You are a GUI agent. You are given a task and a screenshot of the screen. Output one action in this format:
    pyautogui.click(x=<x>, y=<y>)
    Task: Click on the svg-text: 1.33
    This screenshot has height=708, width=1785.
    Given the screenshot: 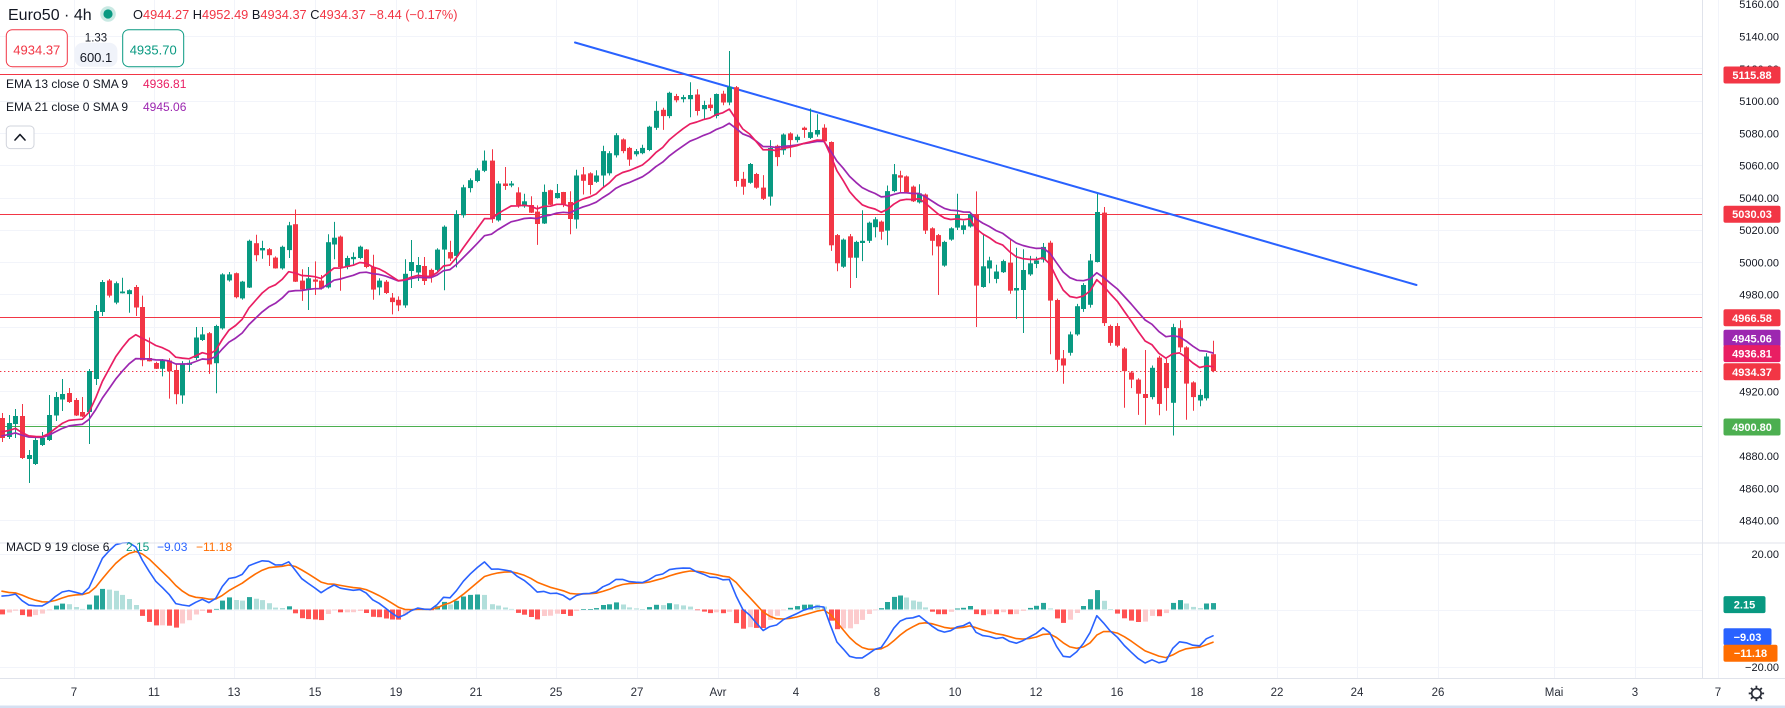 What is the action you would take?
    pyautogui.click(x=96, y=39)
    